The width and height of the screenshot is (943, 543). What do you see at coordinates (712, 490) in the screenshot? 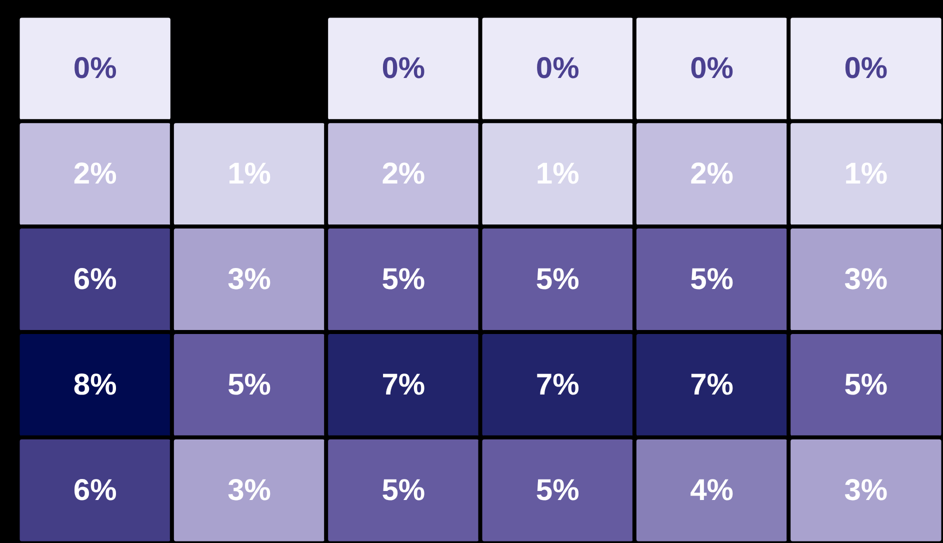
I see `data-label: 4%` at bounding box center [712, 490].